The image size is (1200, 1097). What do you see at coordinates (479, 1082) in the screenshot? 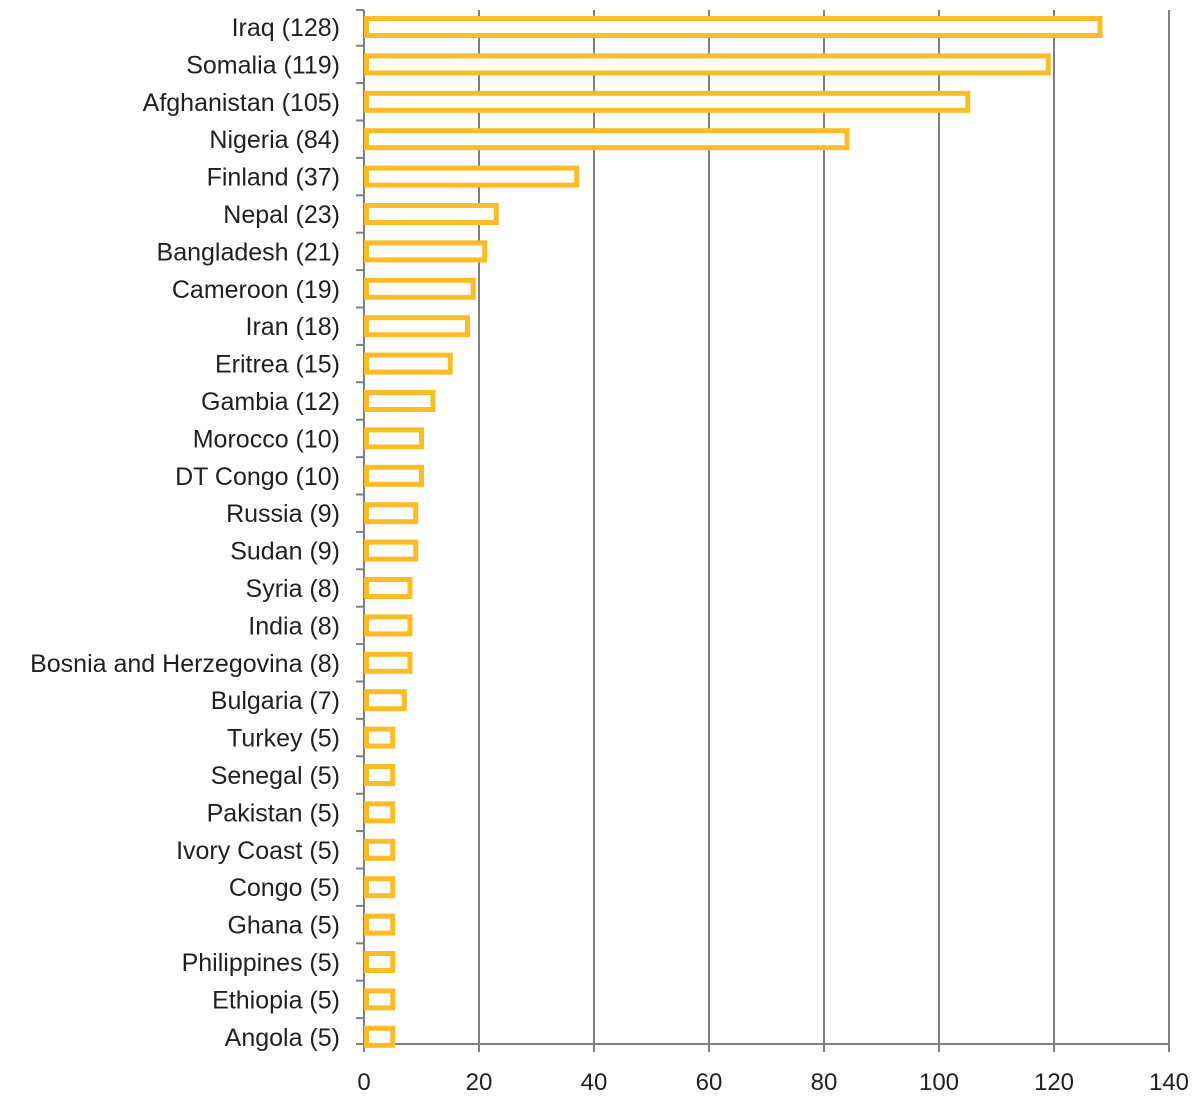
I see `x-tick-label: 20` at bounding box center [479, 1082].